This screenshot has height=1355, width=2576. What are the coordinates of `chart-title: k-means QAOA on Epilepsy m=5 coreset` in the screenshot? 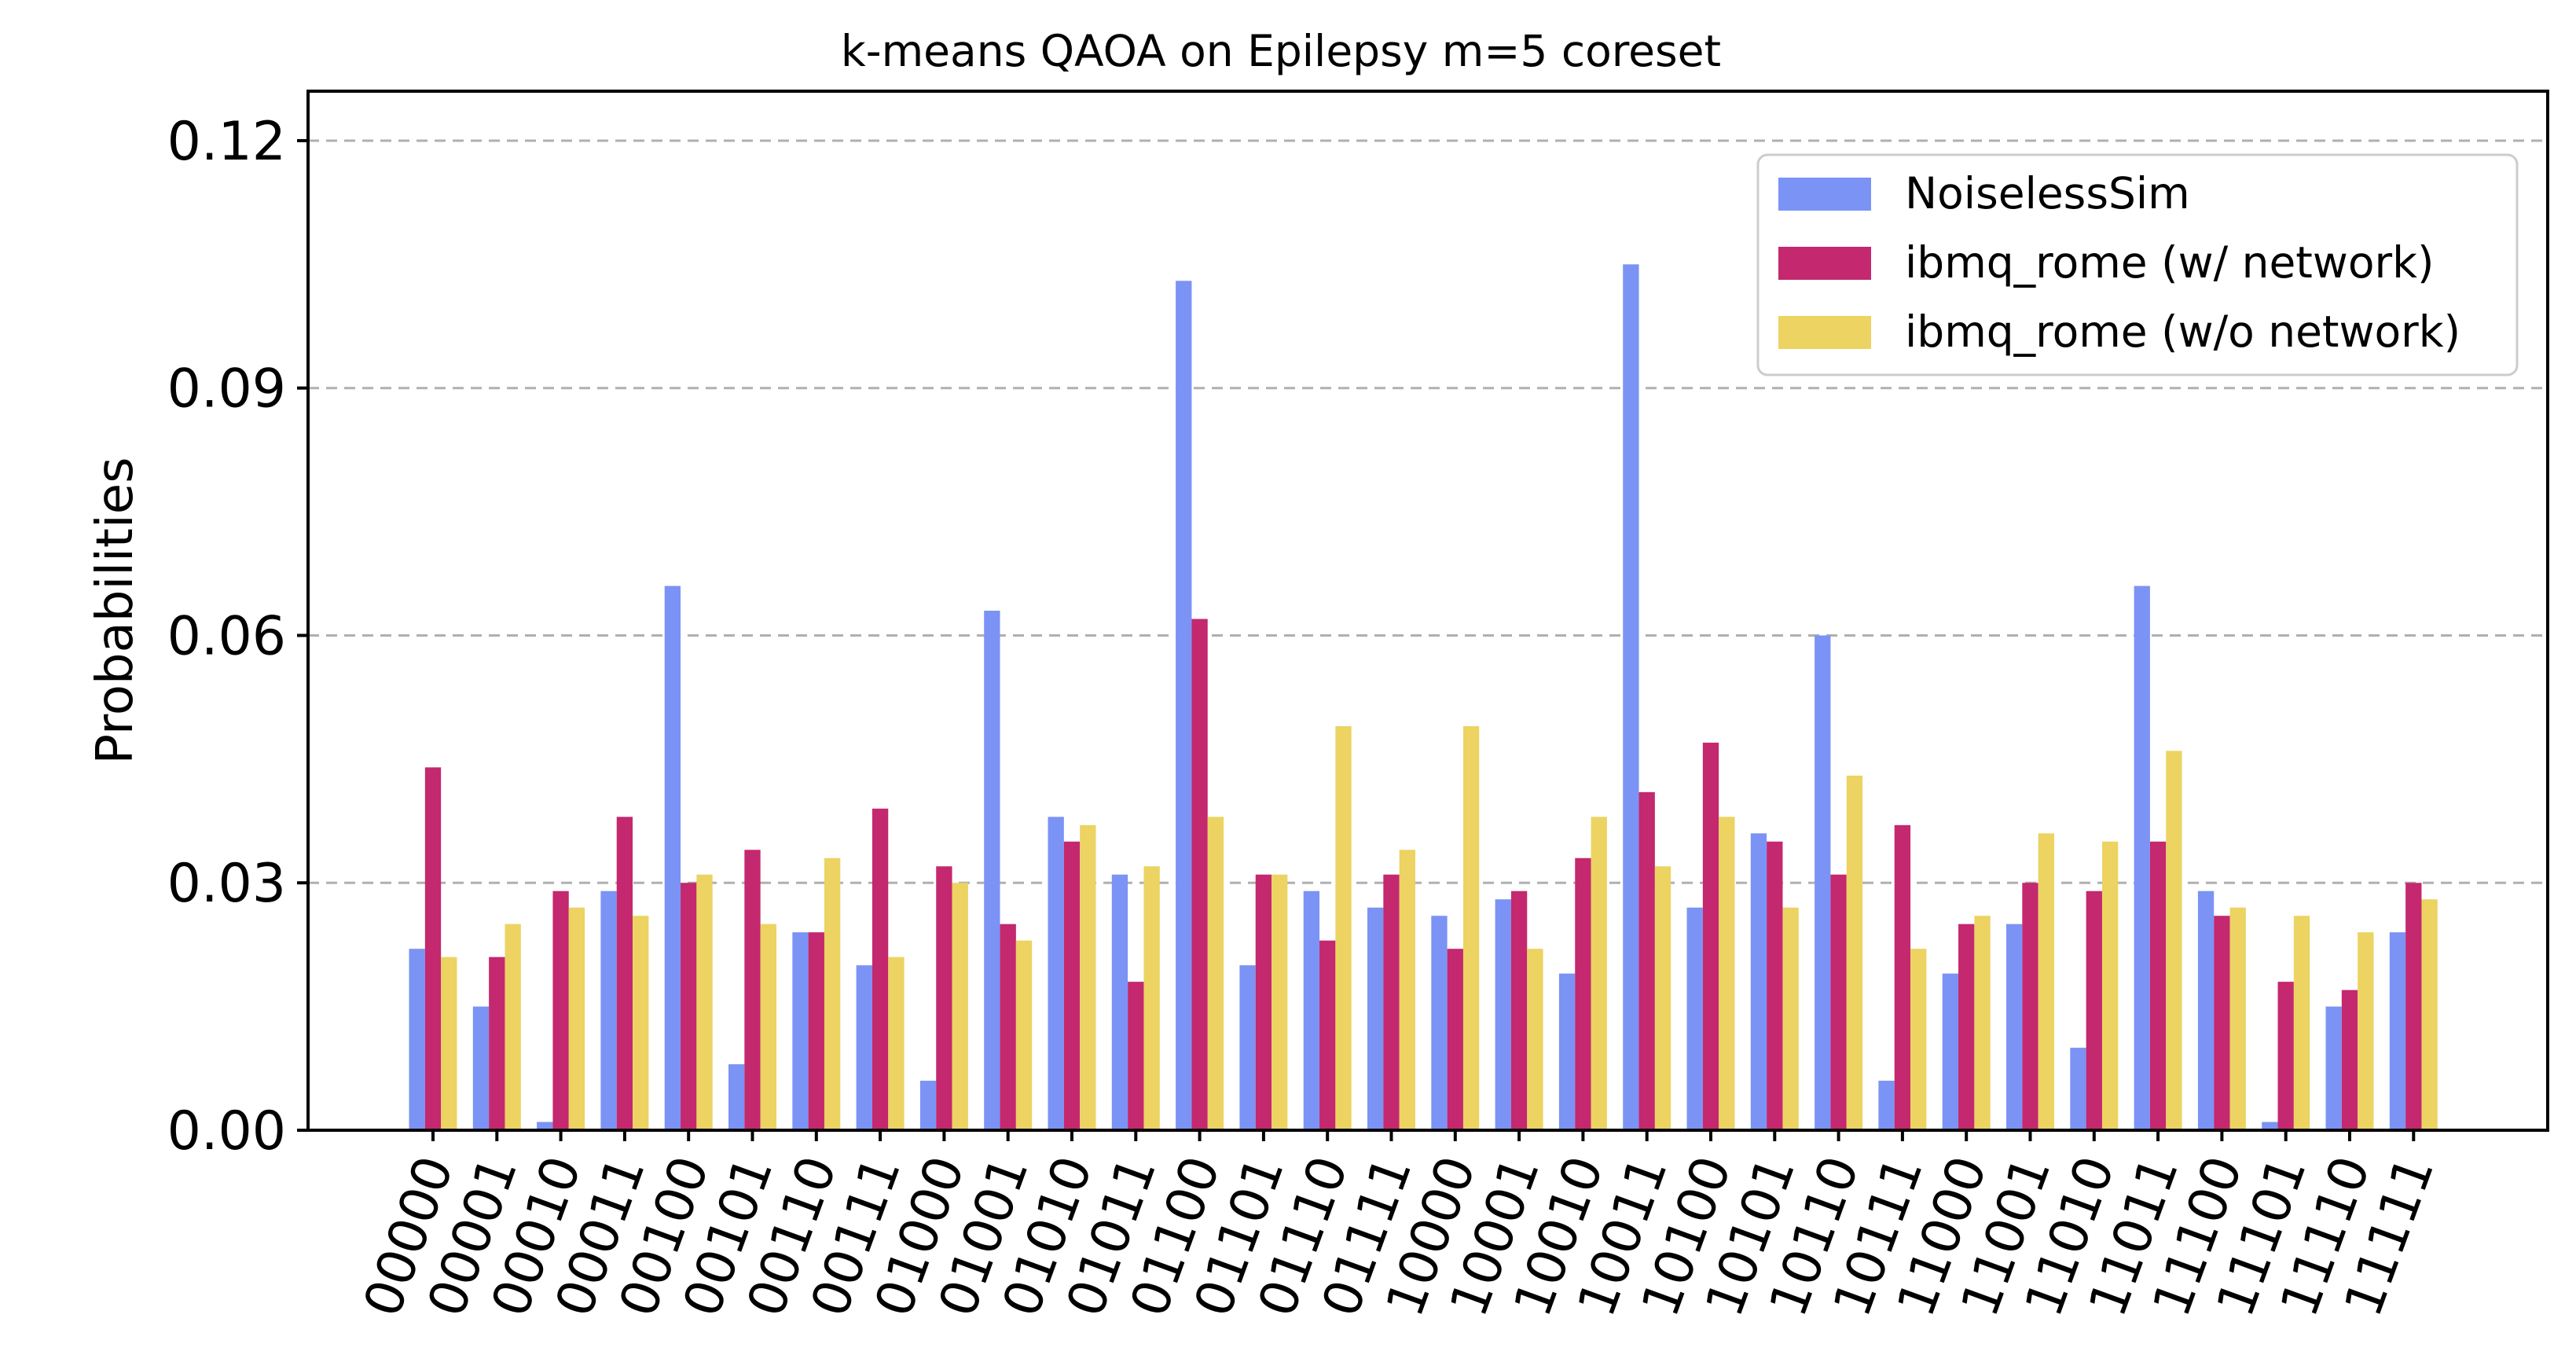 It's located at (1281, 51).